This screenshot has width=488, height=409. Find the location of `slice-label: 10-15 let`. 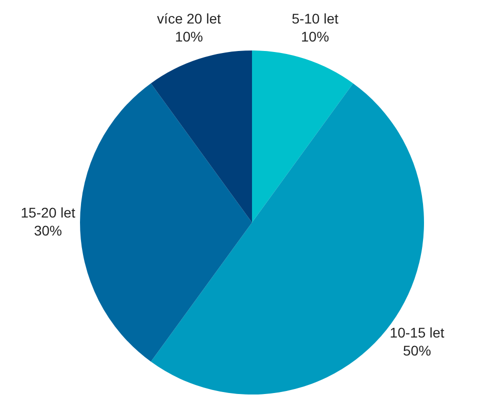

slice-label: 10-15 let is located at coordinates (417, 332).